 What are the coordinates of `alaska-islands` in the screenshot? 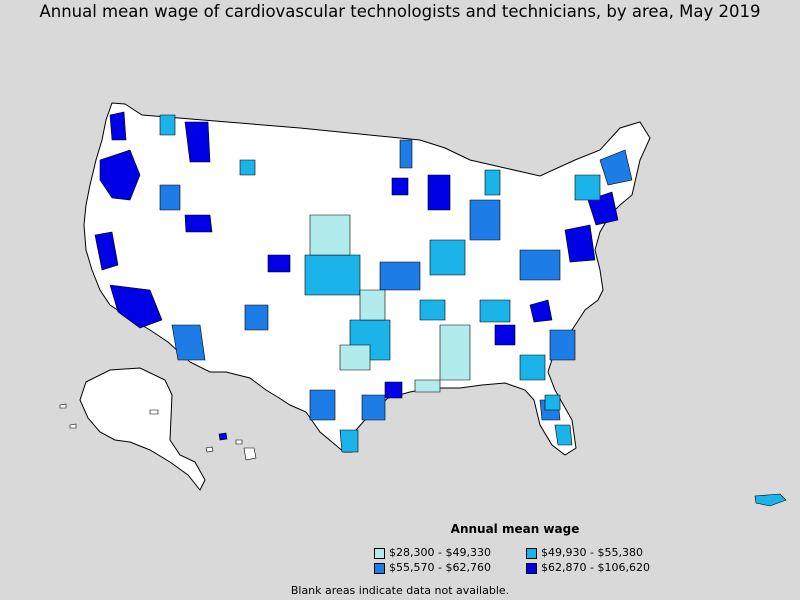 It's located at (109, 416).